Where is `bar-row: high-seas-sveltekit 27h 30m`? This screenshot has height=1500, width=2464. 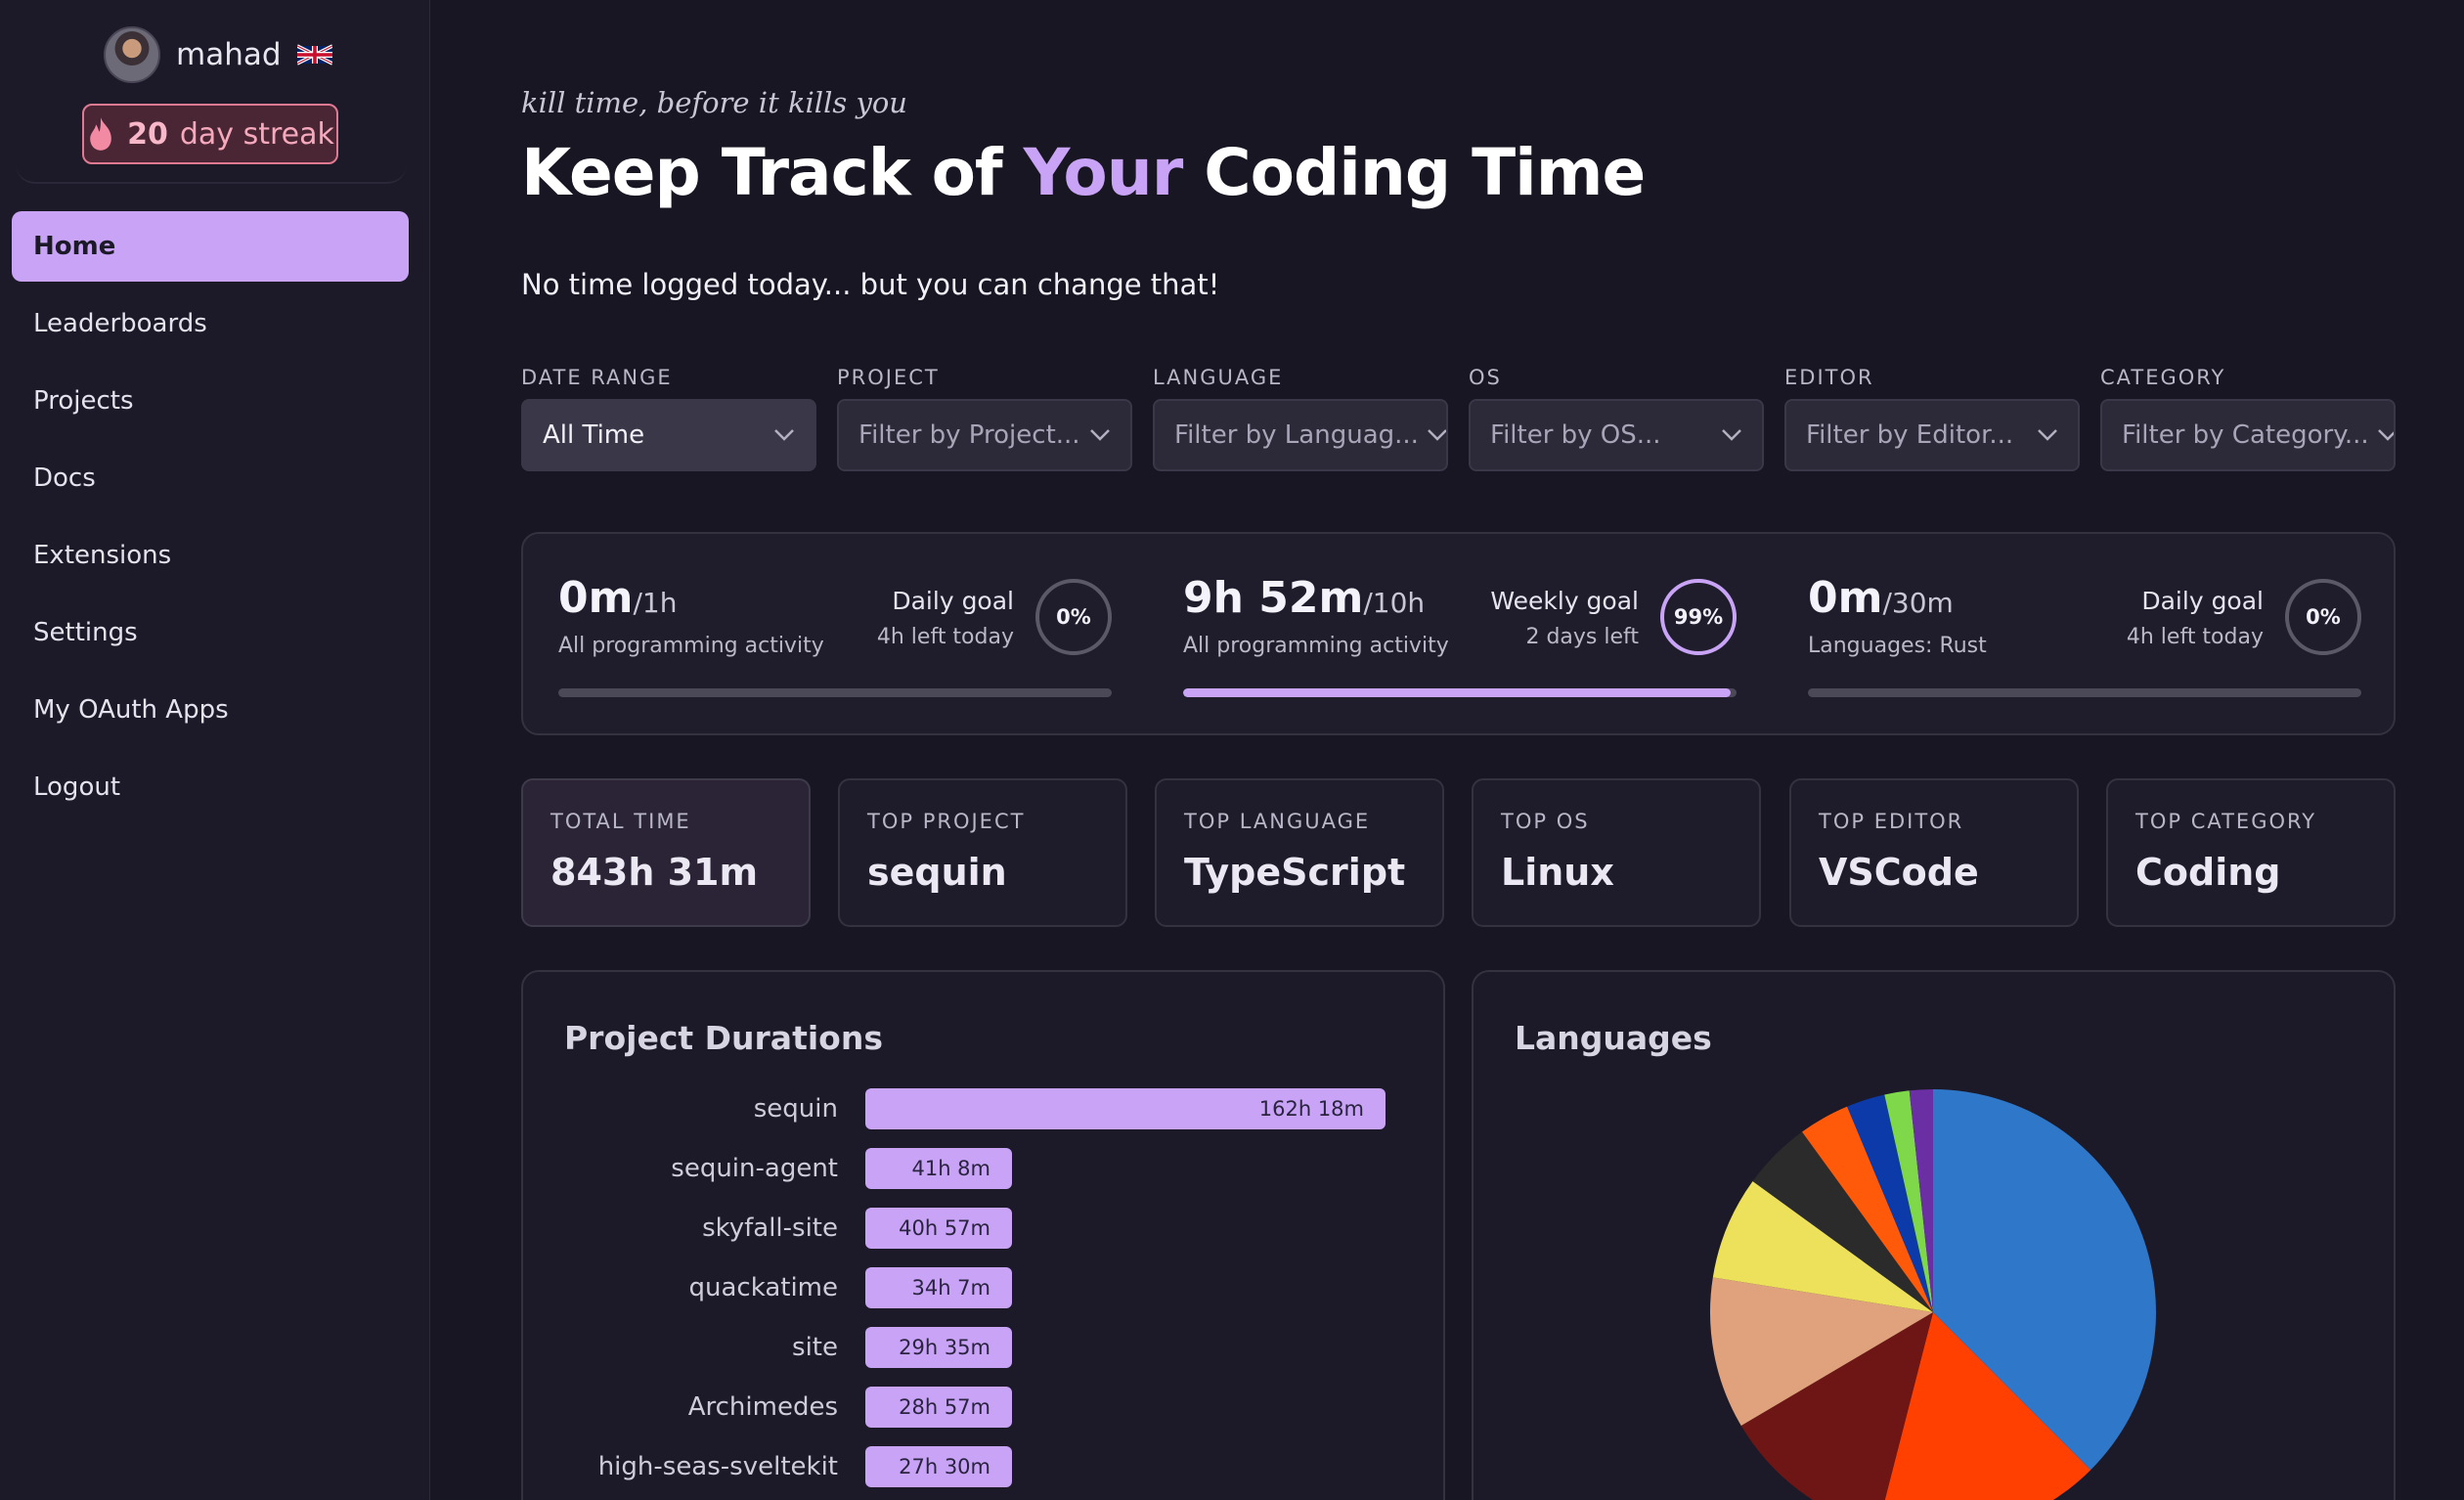
bar-row: high-seas-sveltekit 27h 30m is located at coordinates (963, 1466).